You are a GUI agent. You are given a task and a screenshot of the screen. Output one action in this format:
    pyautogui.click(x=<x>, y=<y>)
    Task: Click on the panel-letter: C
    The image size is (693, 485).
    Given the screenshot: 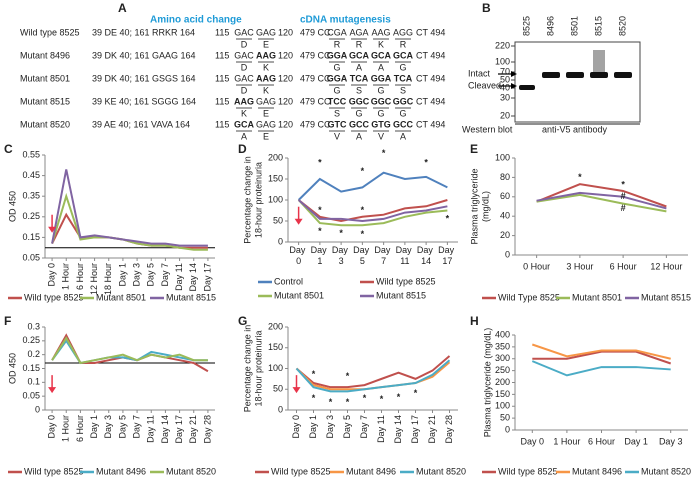 What is the action you would take?
    pyautogui.click(x=8, y=149)
    